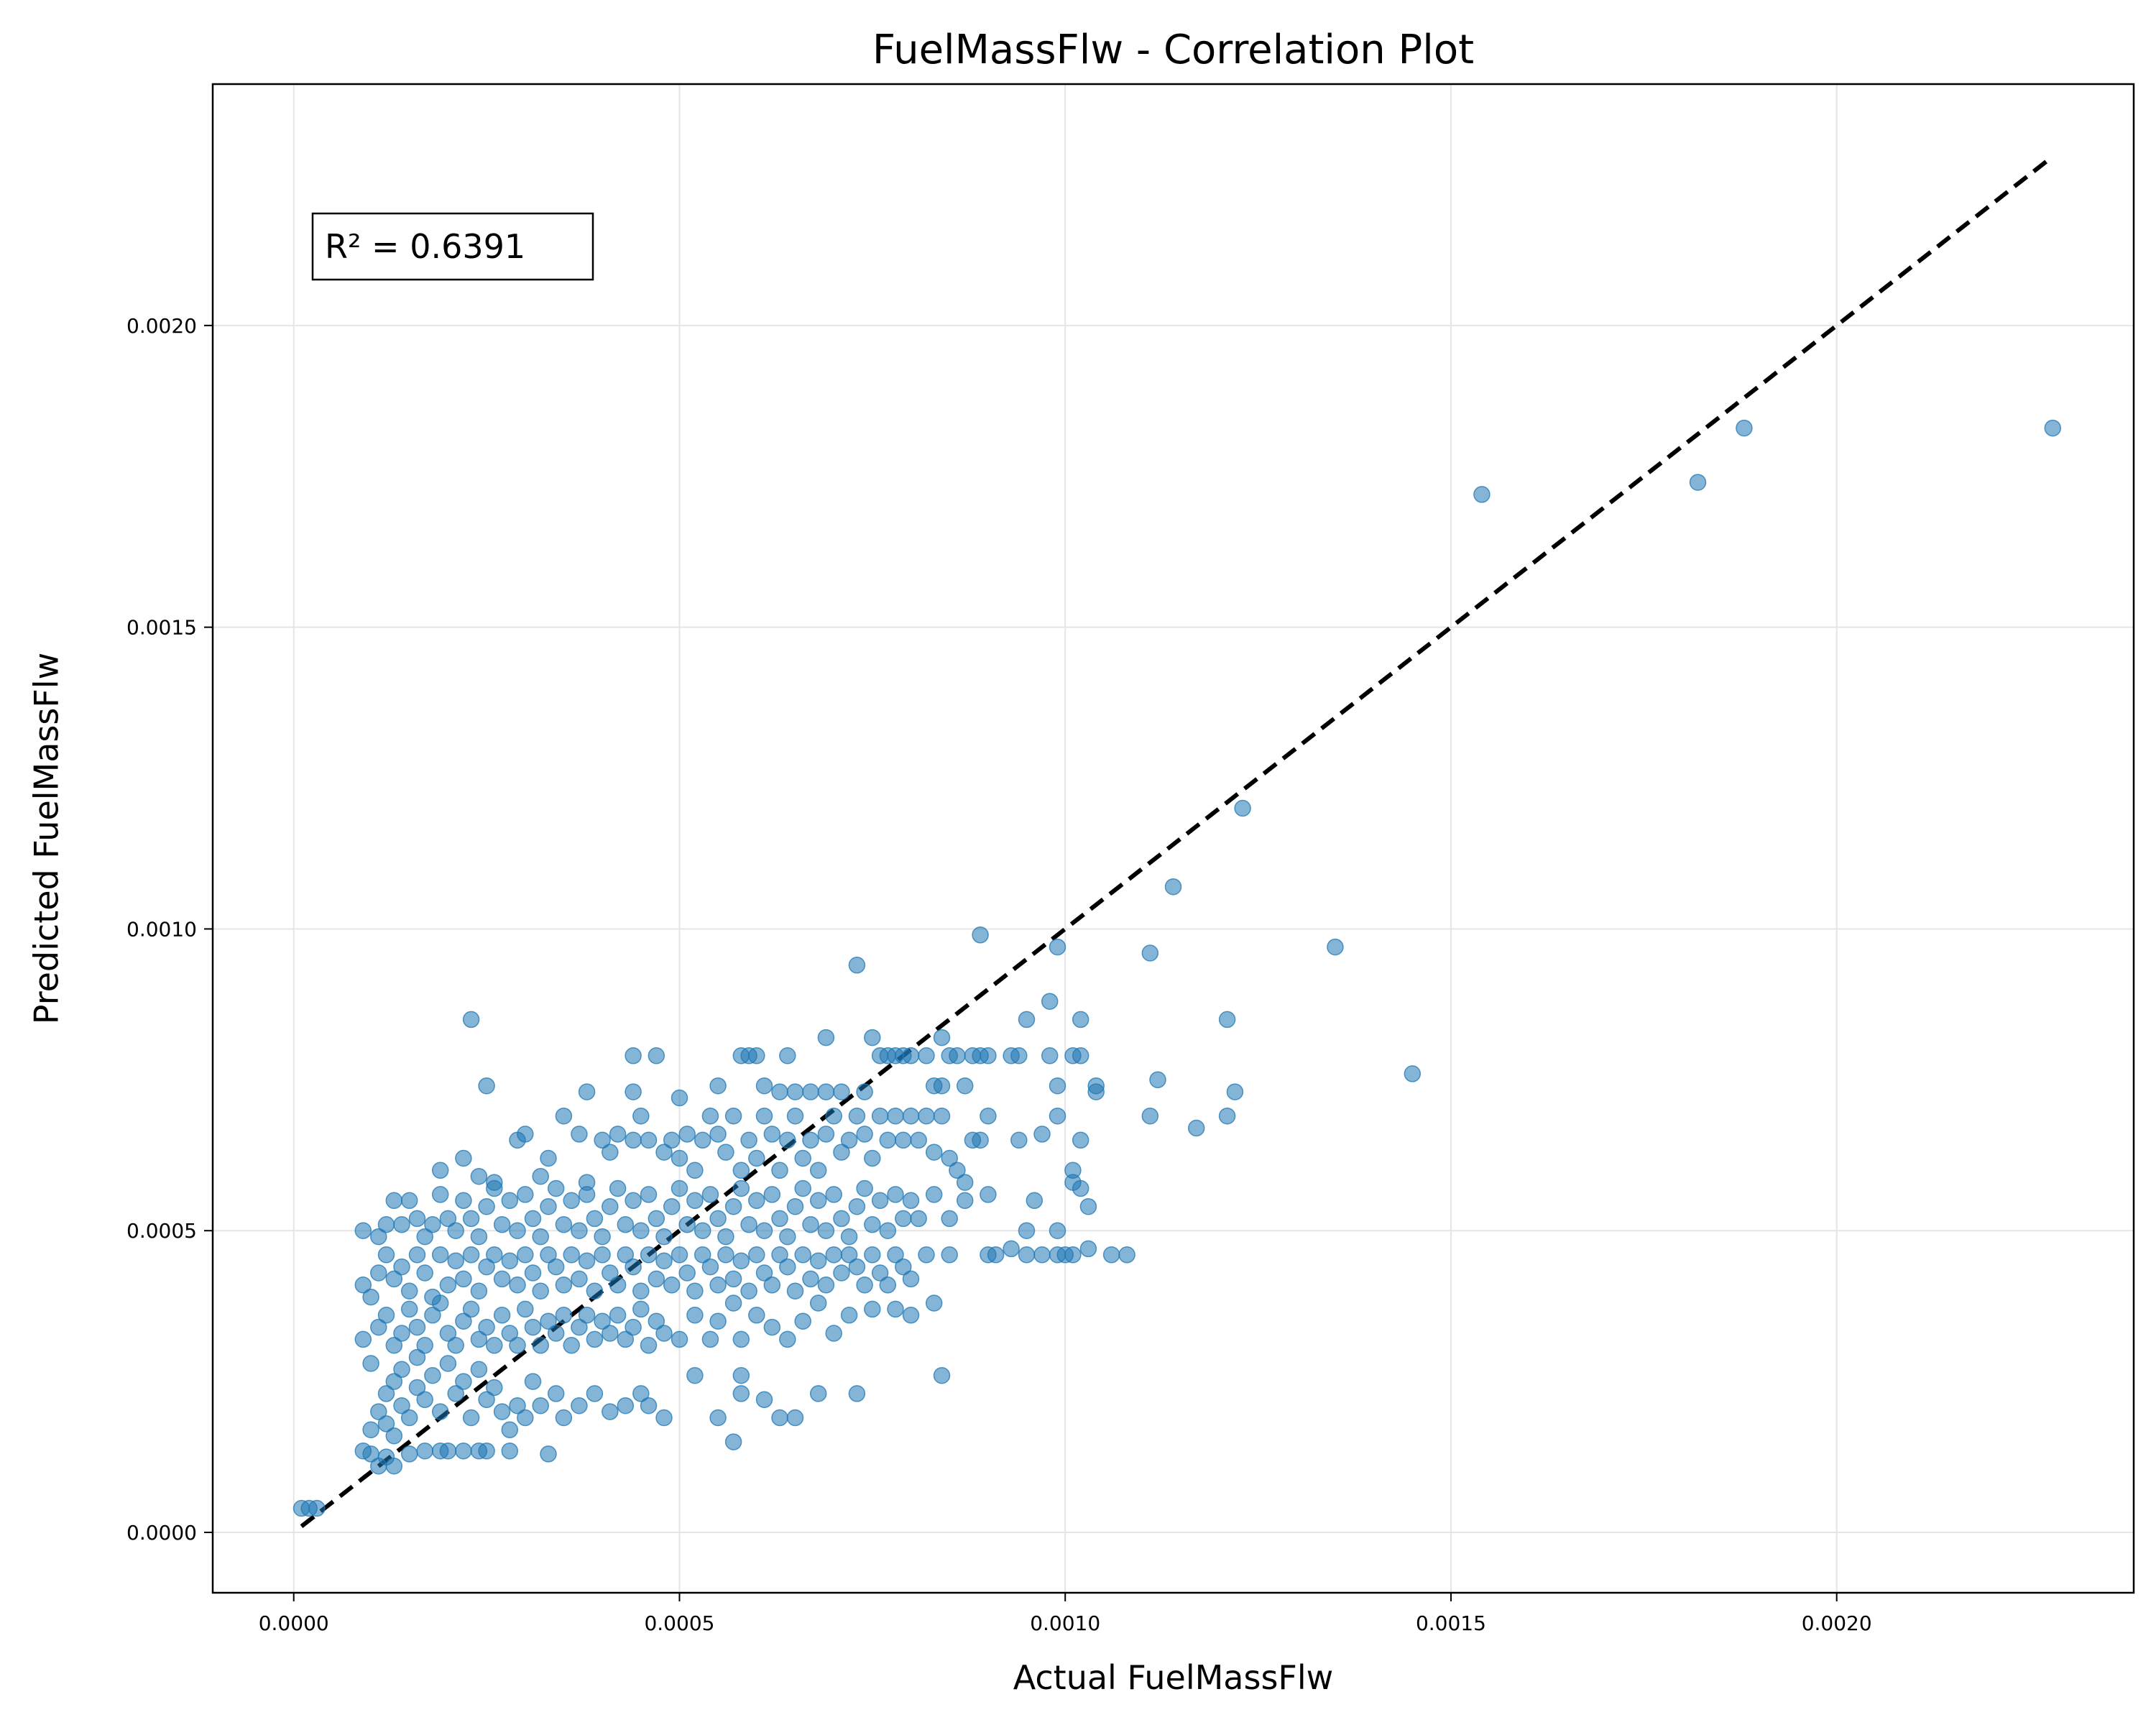 The width and height of the screenshot is (2156, 1725). Describe the element at coordinates (1837, 1623) in the screenshot. I see `x-tick-label-4: 0.0020` at that location.